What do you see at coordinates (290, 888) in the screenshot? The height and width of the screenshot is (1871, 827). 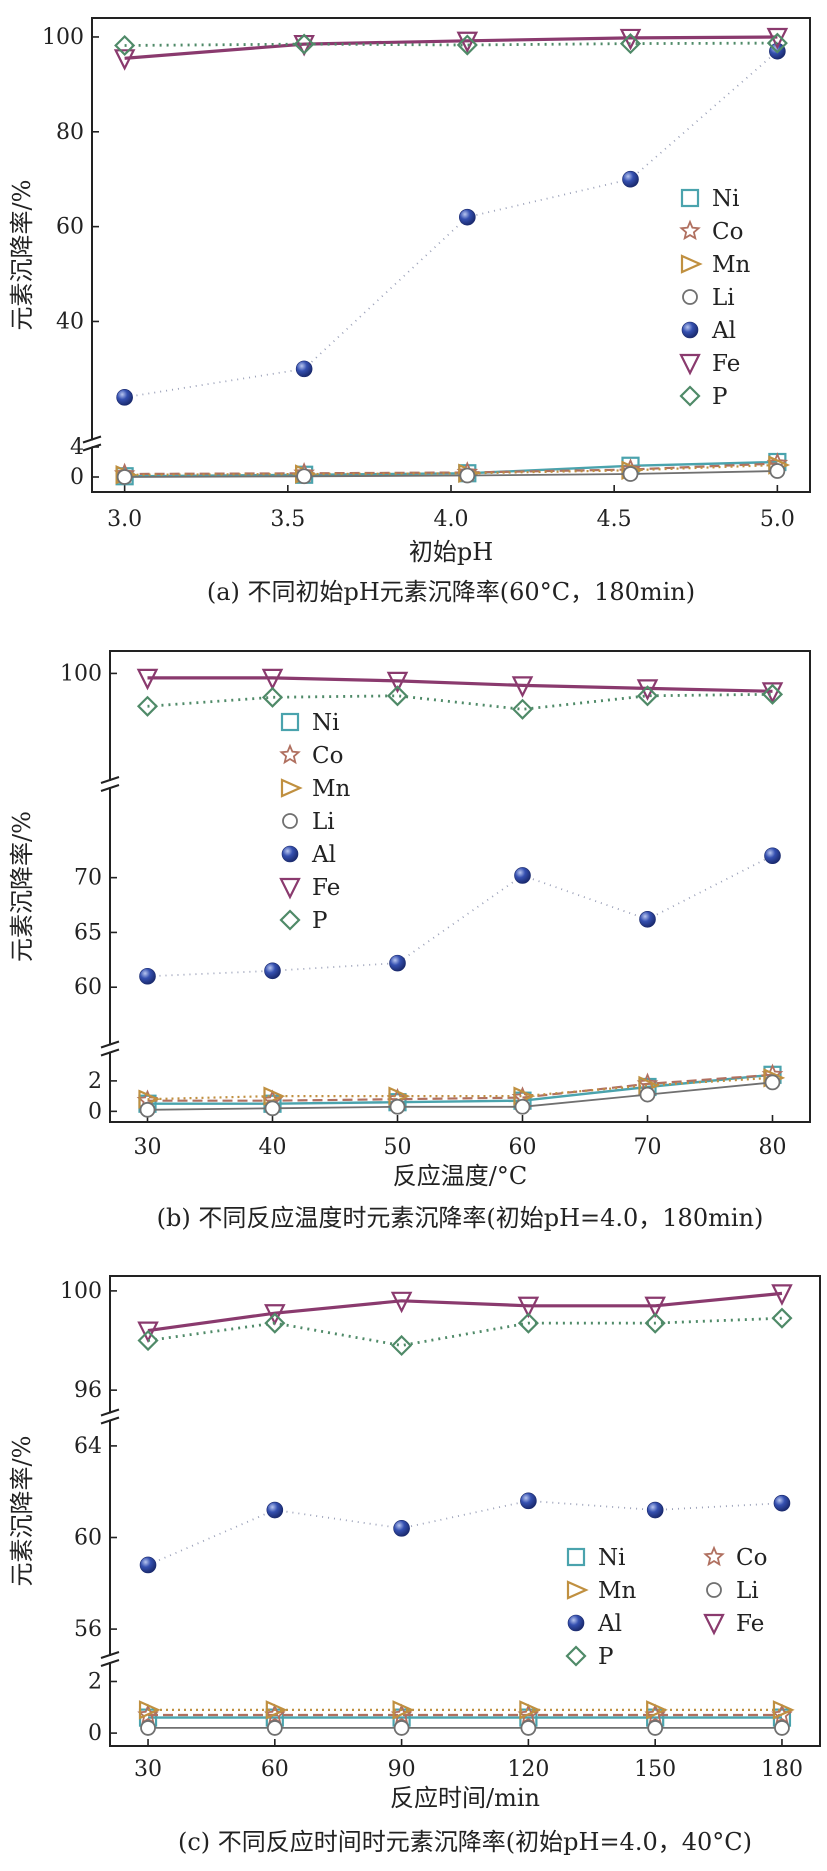 I see `legend-marker-fe` at bounding box center [290, 888].